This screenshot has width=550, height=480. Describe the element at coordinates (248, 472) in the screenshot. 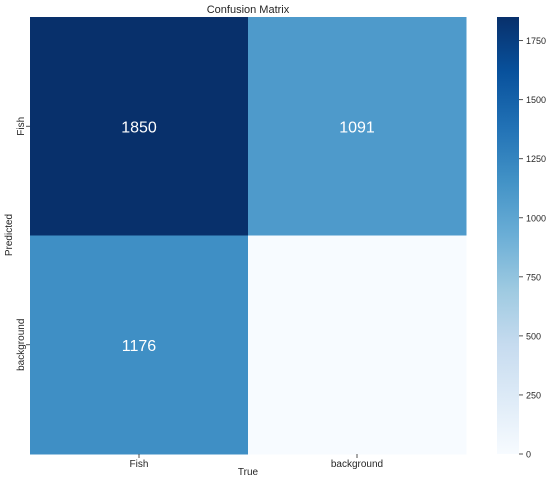

I see `x-axis-label: True` at that location.